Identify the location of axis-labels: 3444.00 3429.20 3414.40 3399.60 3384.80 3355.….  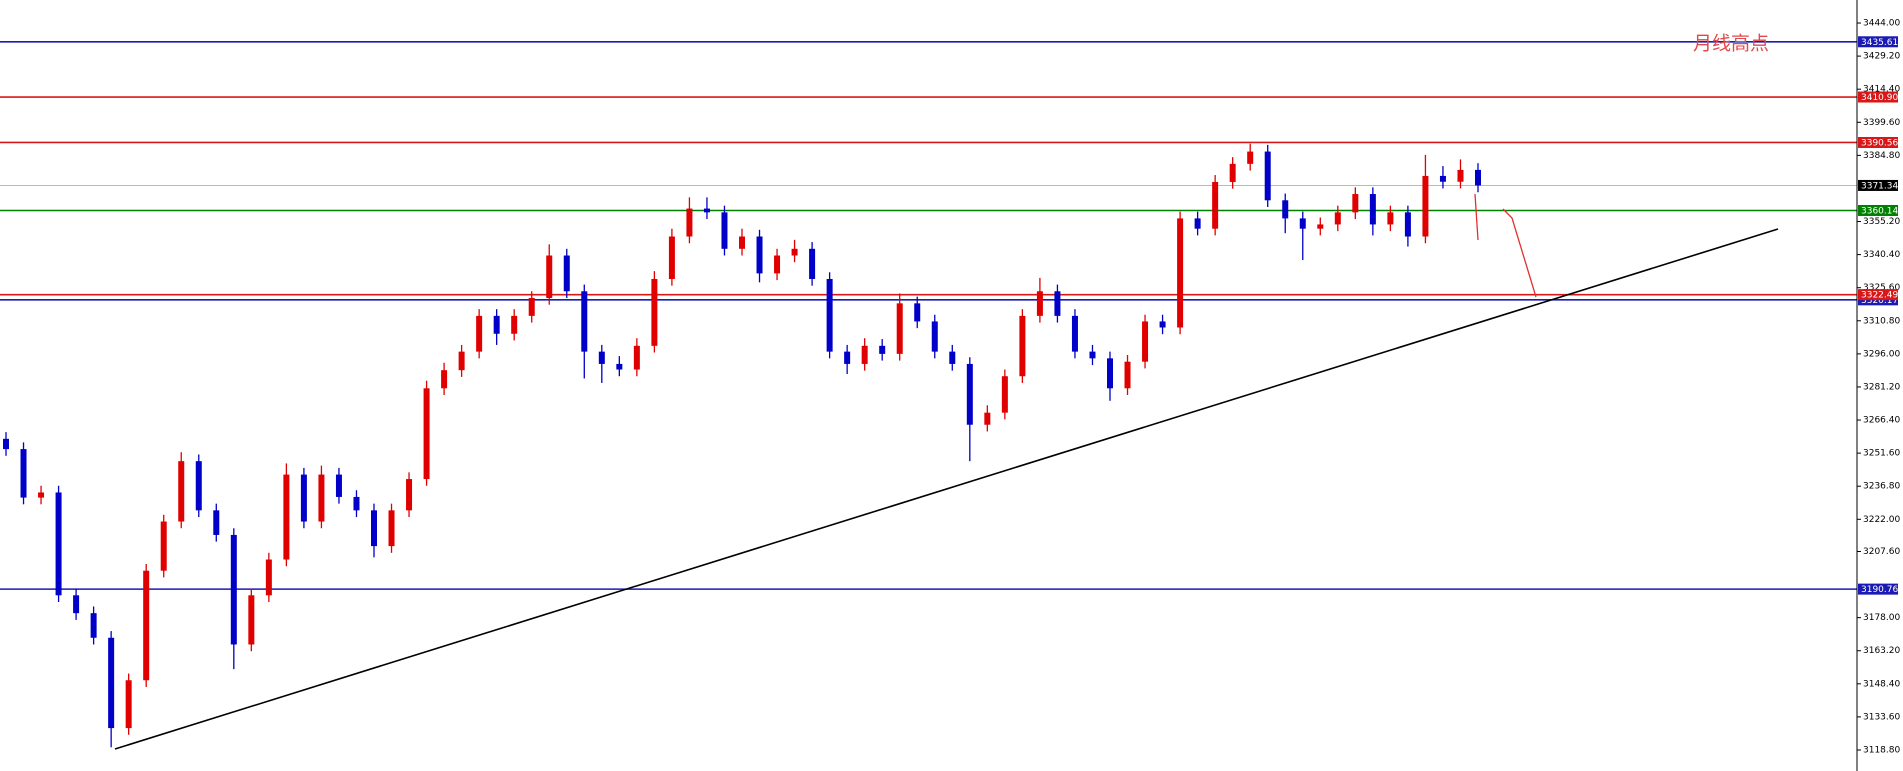
(1878, 387).